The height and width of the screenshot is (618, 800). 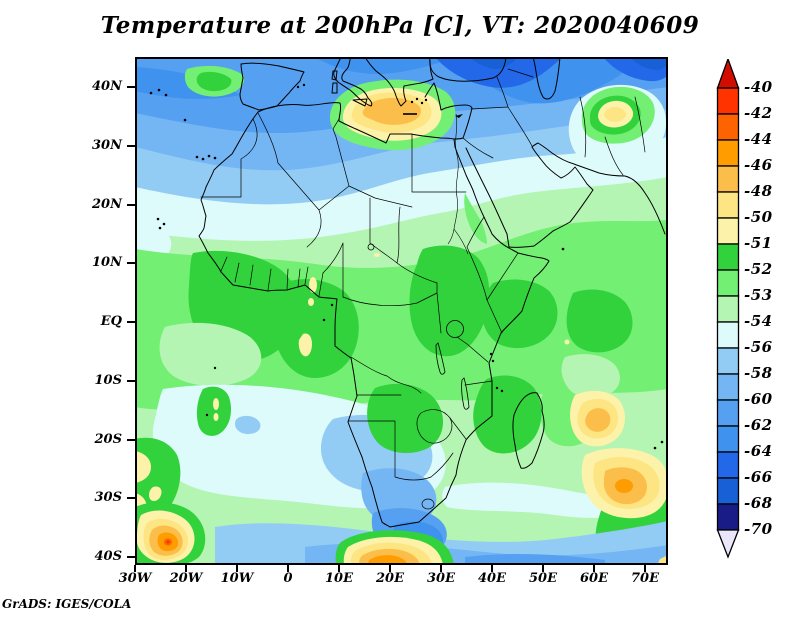 What do you see at coordinates (448, 111) in the screenshot?
I see `turkey-levant-coastline` at bounding box center [448, 111].